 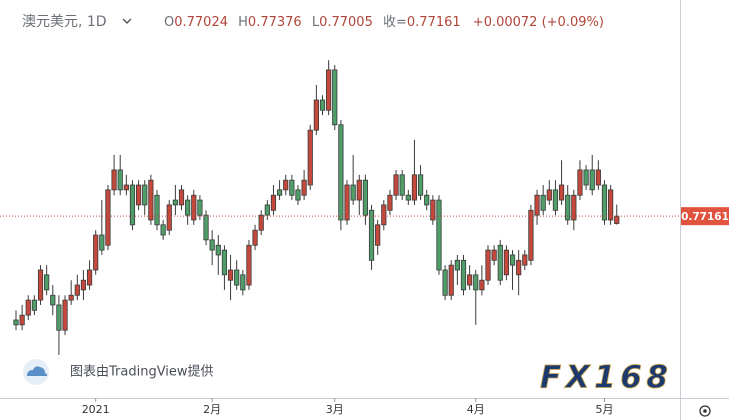 I want to click on low-label: L, so click(x=316, y=22).